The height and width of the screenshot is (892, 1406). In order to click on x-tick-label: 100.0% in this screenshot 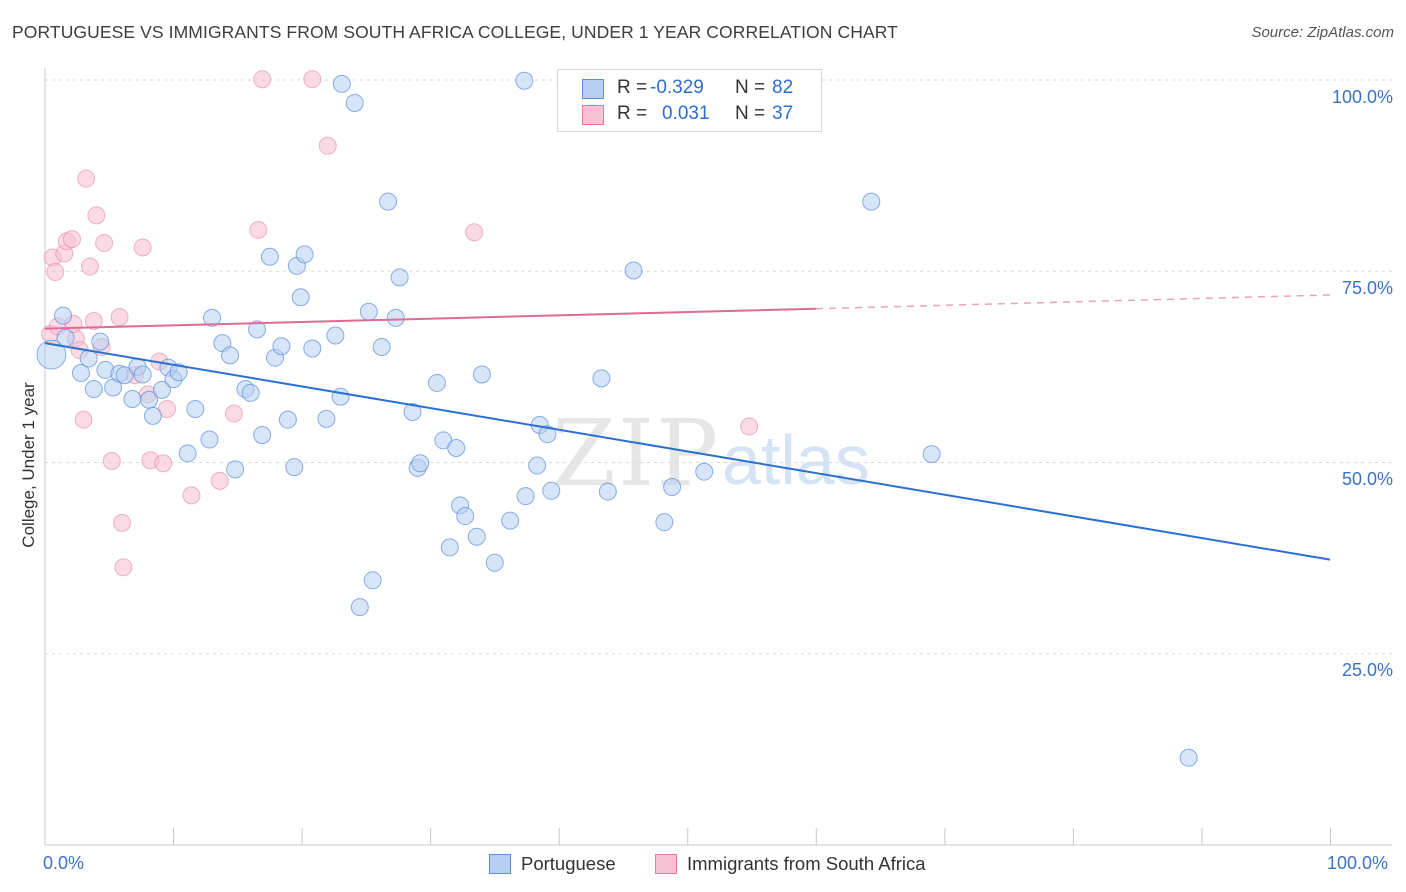, I will do `click(1358, 863)`.